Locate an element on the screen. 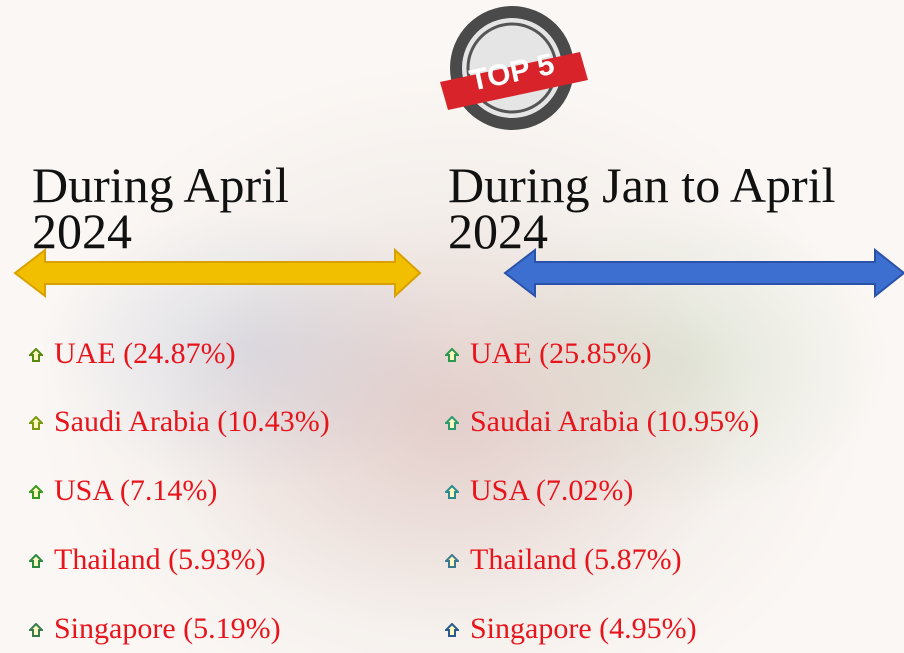 This screenshot has width=904, height=653. column-heading: During Jan to April 2024 is located at coordinates (642, 208).